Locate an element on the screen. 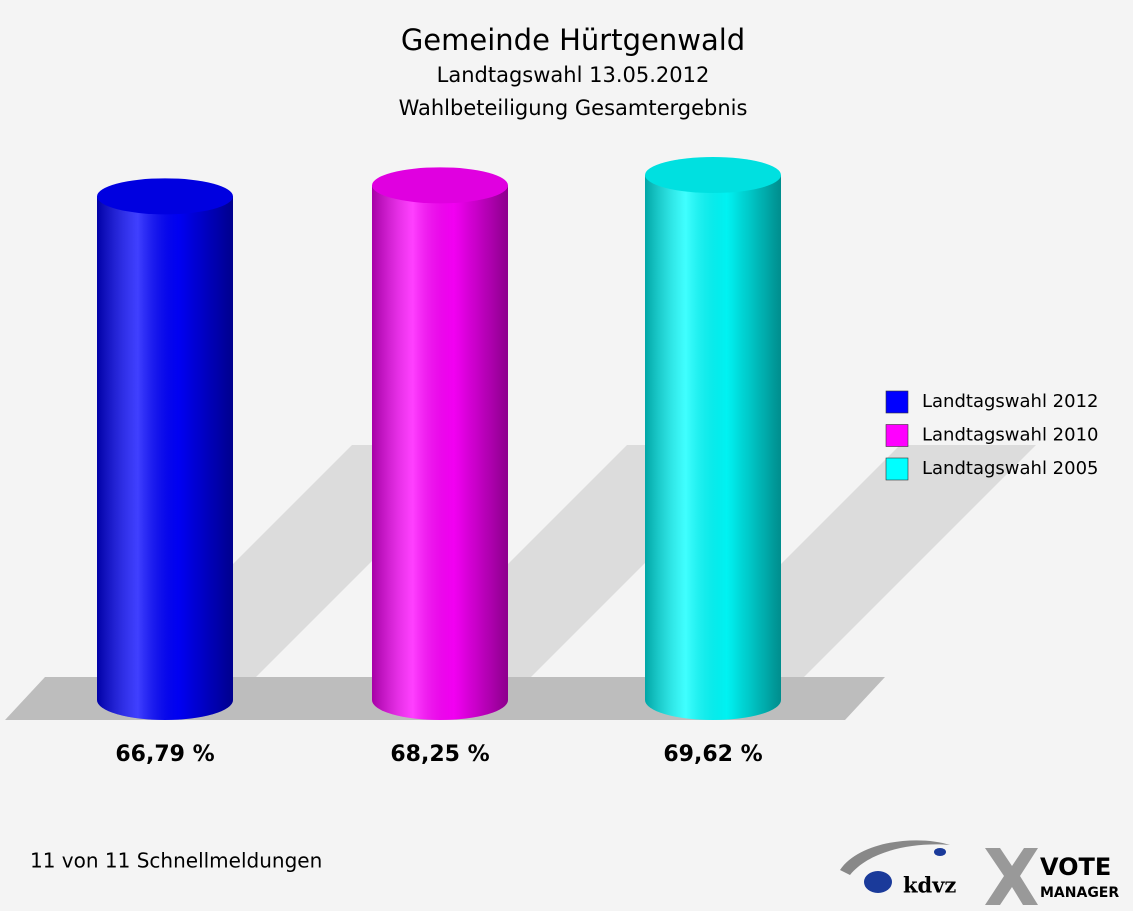  legend-label: Landtagswahl 2005 is located at coordinates (1010, 468).